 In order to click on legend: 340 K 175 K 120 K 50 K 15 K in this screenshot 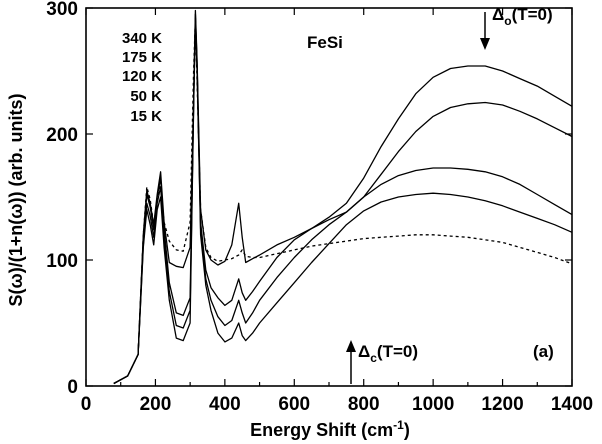, I will do `click(142, 77)`.